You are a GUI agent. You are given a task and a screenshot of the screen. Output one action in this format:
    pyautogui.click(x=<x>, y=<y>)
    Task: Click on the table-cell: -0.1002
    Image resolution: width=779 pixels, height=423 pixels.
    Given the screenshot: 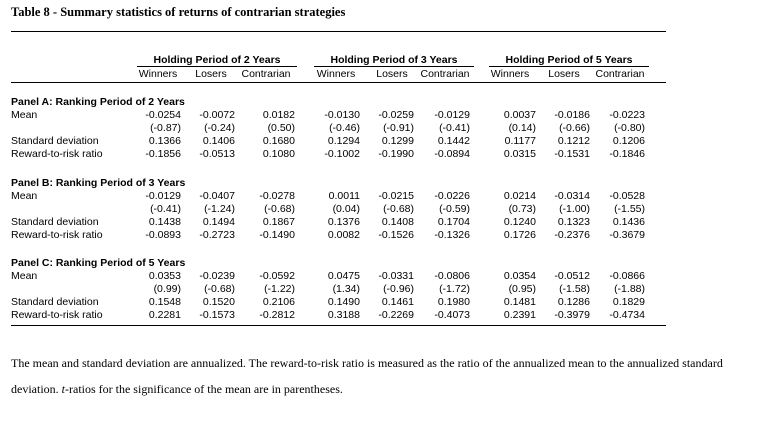 What is the action you would take?
    pyautogui.click(x=342, y=154)
    